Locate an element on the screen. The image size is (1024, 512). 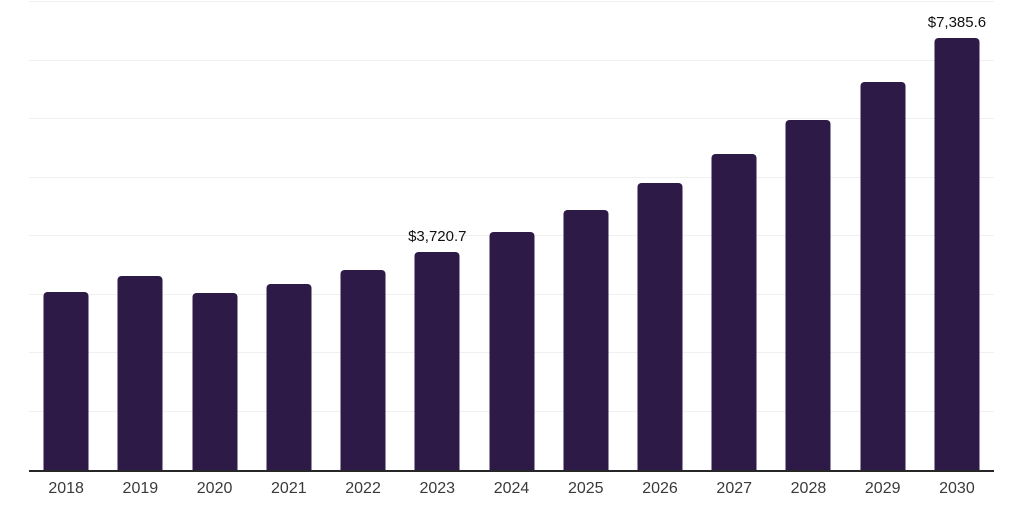
bar-slot-2026 is located at coordinates (660, 236).